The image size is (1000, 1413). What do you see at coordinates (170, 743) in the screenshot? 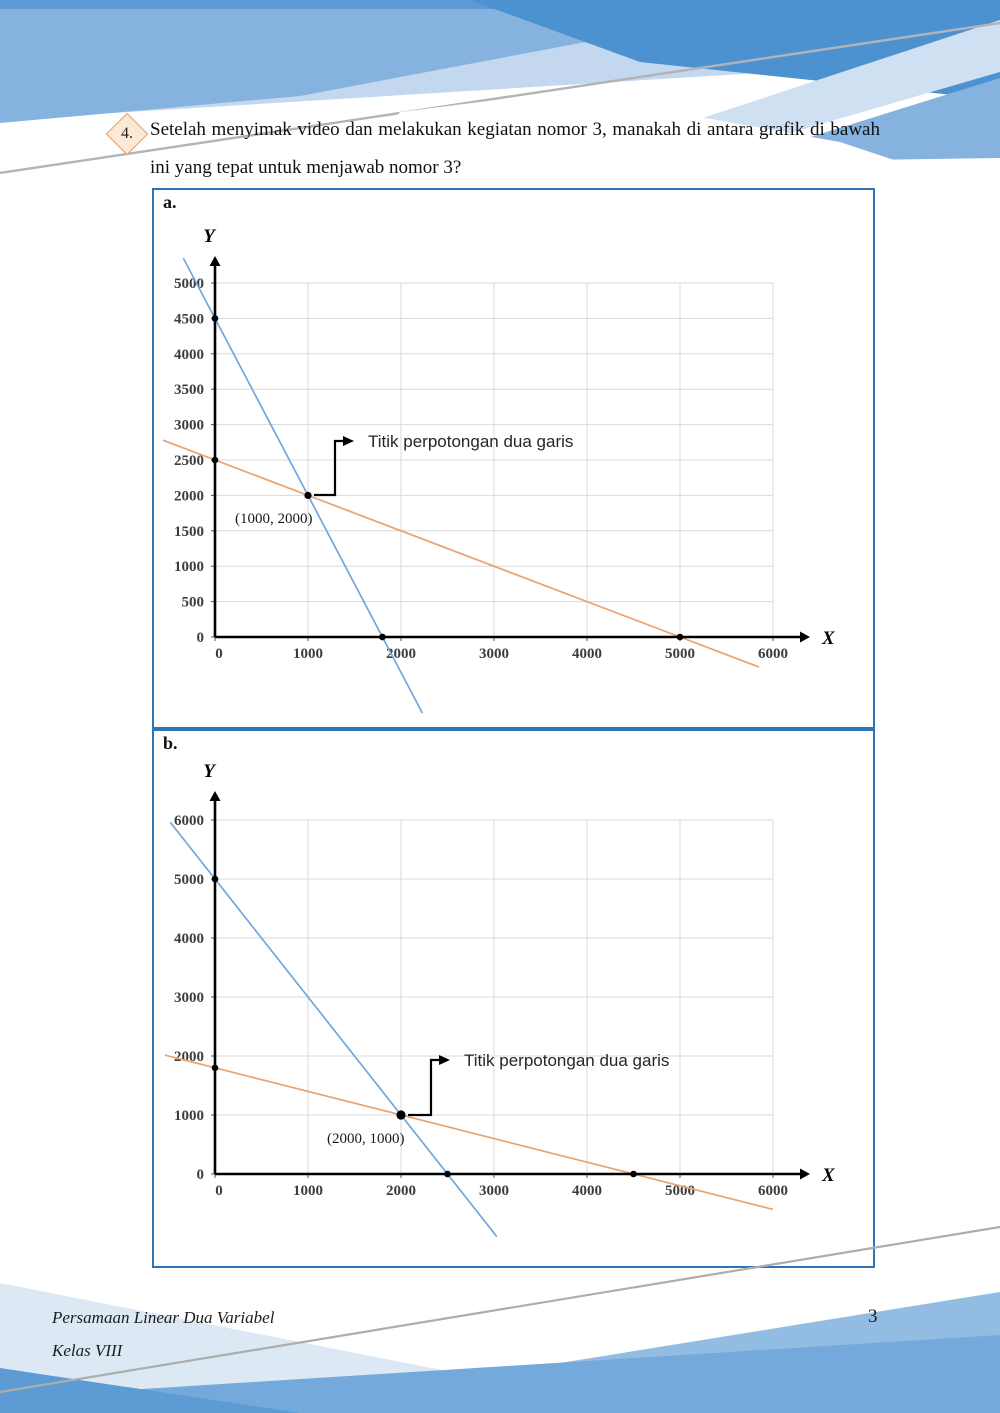
I see `chart-b-label: b.` at bounding box center [170, 743].